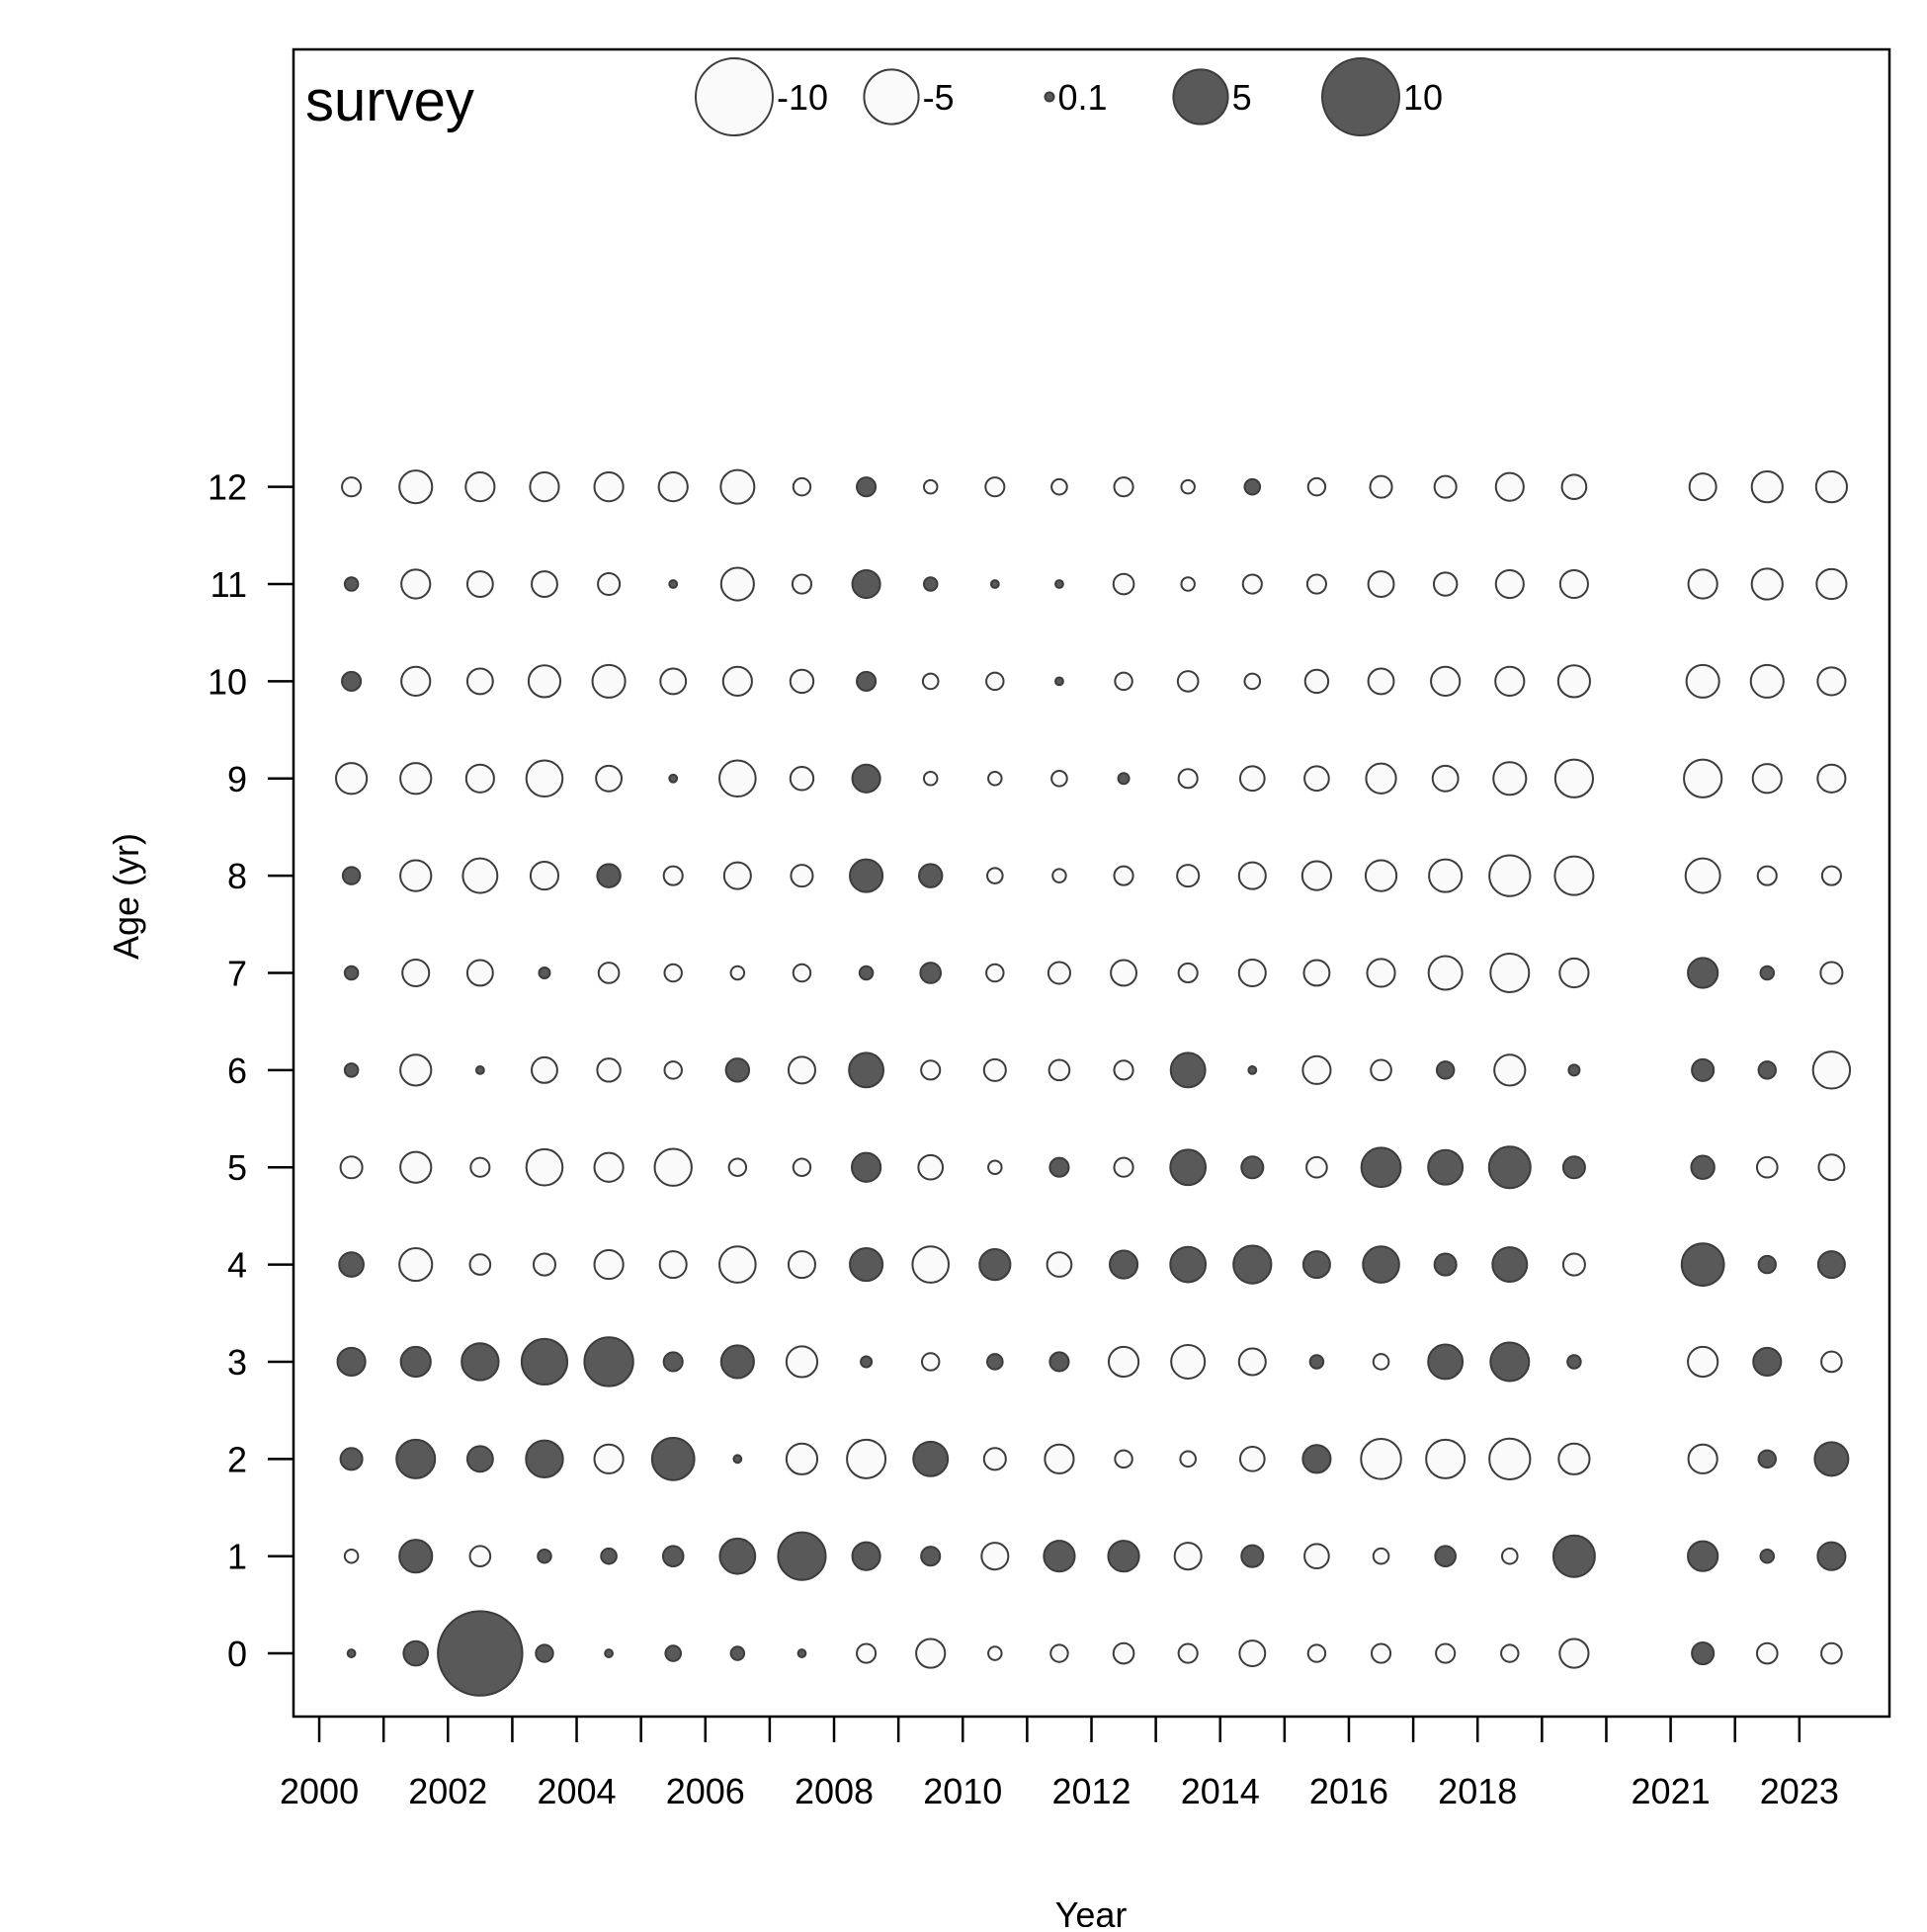 This screenshot has height=1932, width=1927. What do you see at coordinates (1091, 1791) in the screenshot?
I see `x-tick-label: 2012` at bounding box center [1091, 1791].